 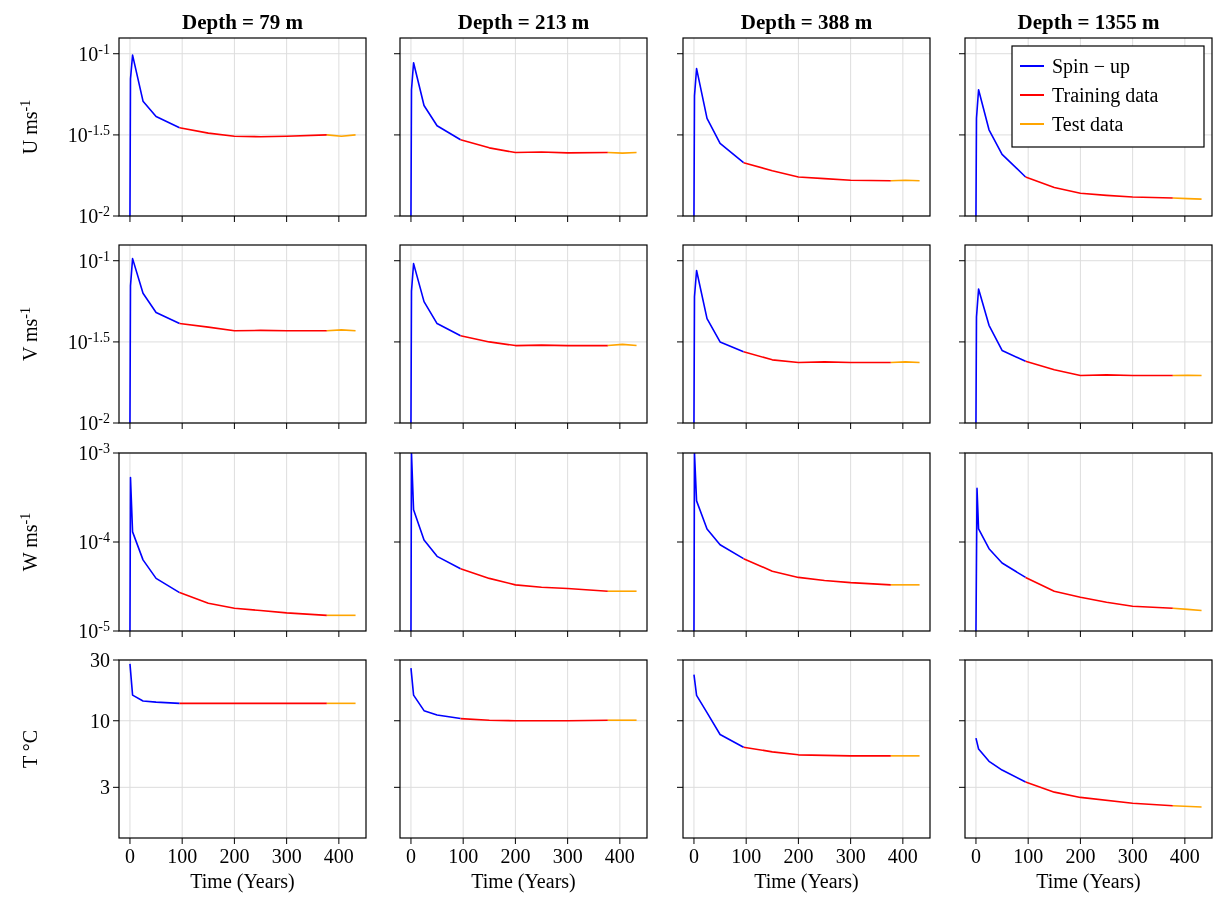 I want to click on y-axis-title: T °C, so click(x=30, y=749).